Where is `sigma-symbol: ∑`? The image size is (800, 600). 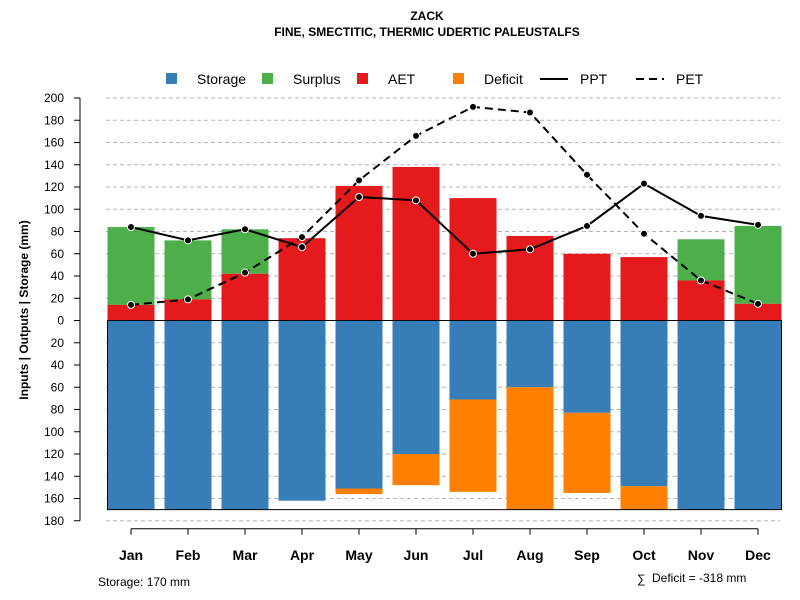 sigma-symbol: ∑ is located at coordinates (641, 579).